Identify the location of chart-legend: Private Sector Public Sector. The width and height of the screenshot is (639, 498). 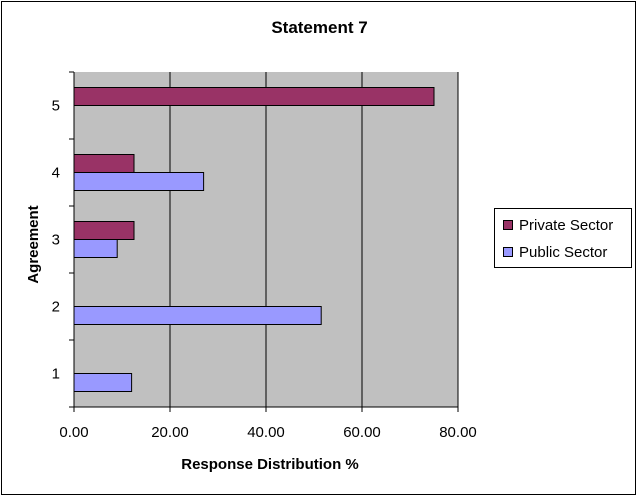
(563, 238).